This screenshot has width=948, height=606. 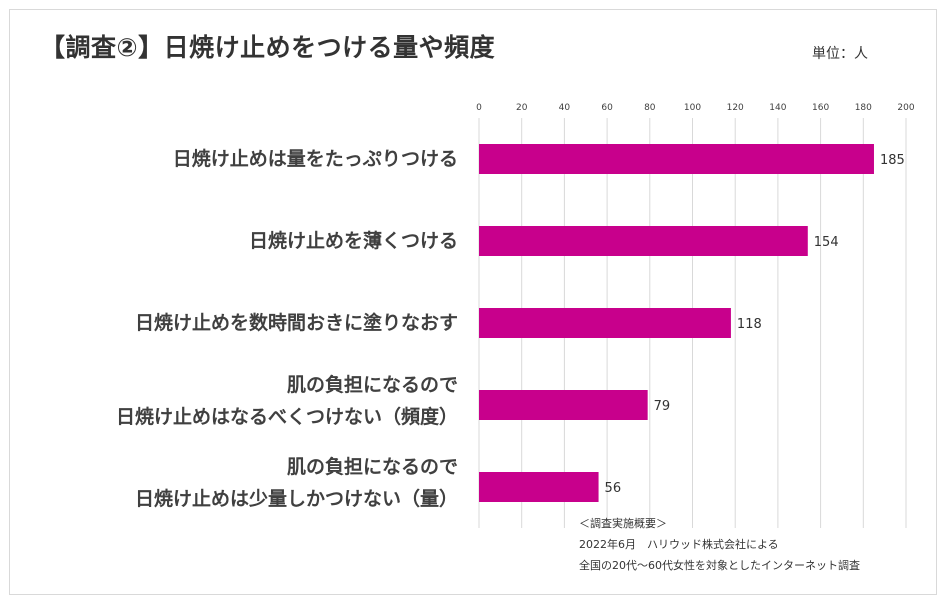 I want to click on x-tick-label: 140, so click(x=777, y=108).